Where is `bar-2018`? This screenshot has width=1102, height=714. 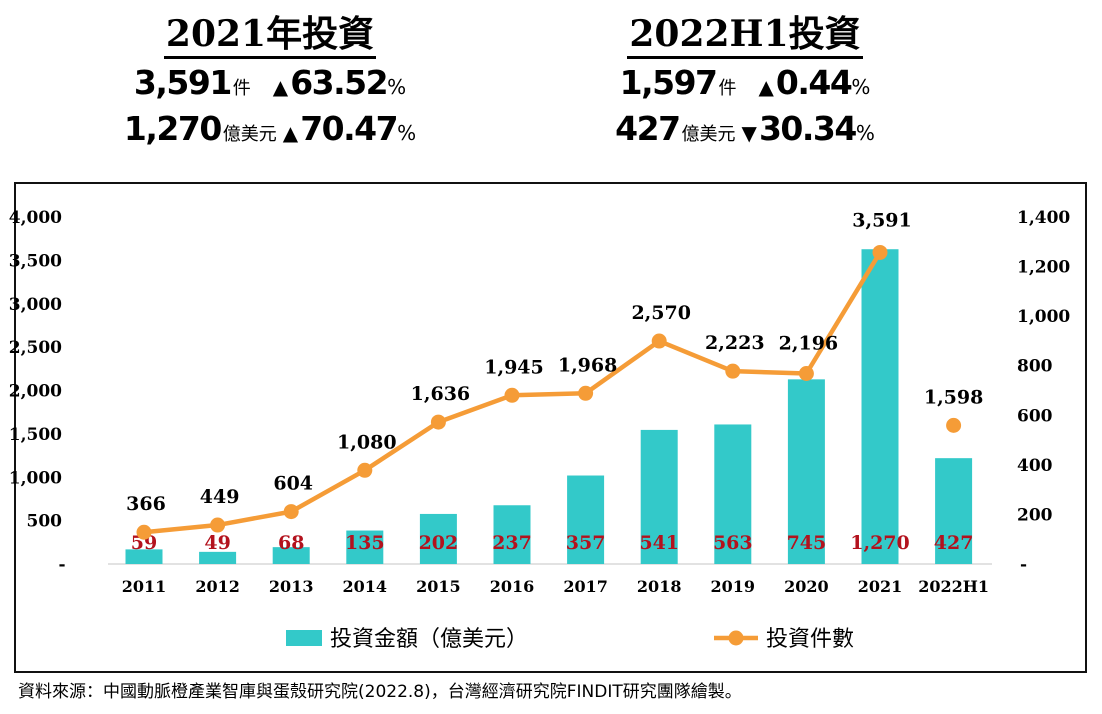
bar-2018 is located at coordinates (659, 496).